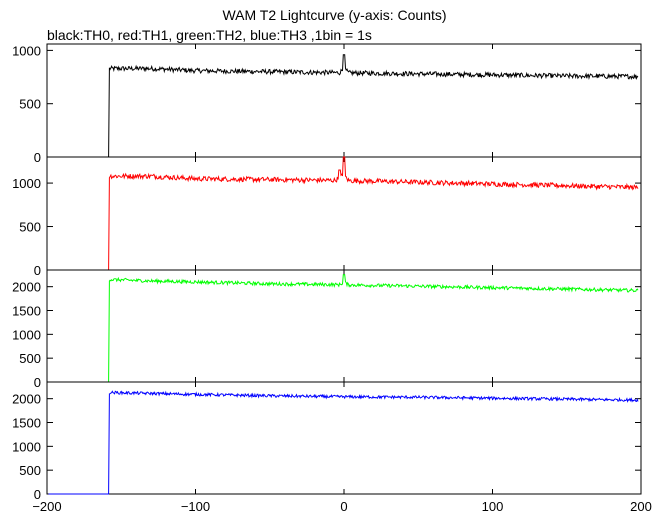 The height and width of the screenshot is (515, 669). What do you see at coordinates (334, 15) in the screenshot?
I see `chart-title: WAM T2 Lightcurve (y-axis: Counts)` at bounding box center [334, 15].